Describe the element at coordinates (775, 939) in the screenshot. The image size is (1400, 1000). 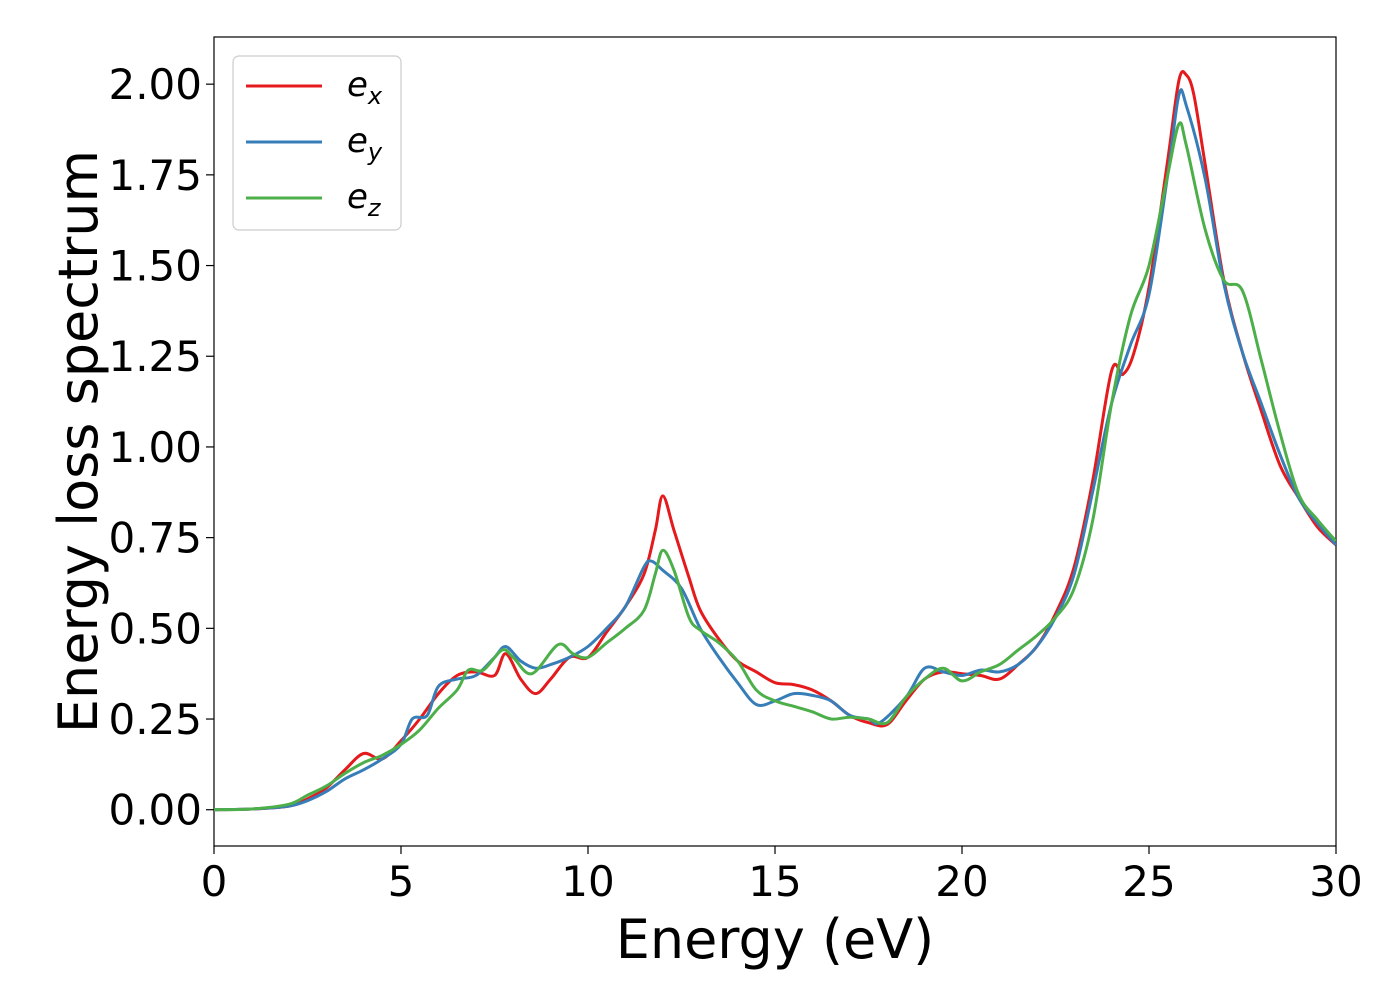
I see `x-axis-label: Energy (eV)` at that location.